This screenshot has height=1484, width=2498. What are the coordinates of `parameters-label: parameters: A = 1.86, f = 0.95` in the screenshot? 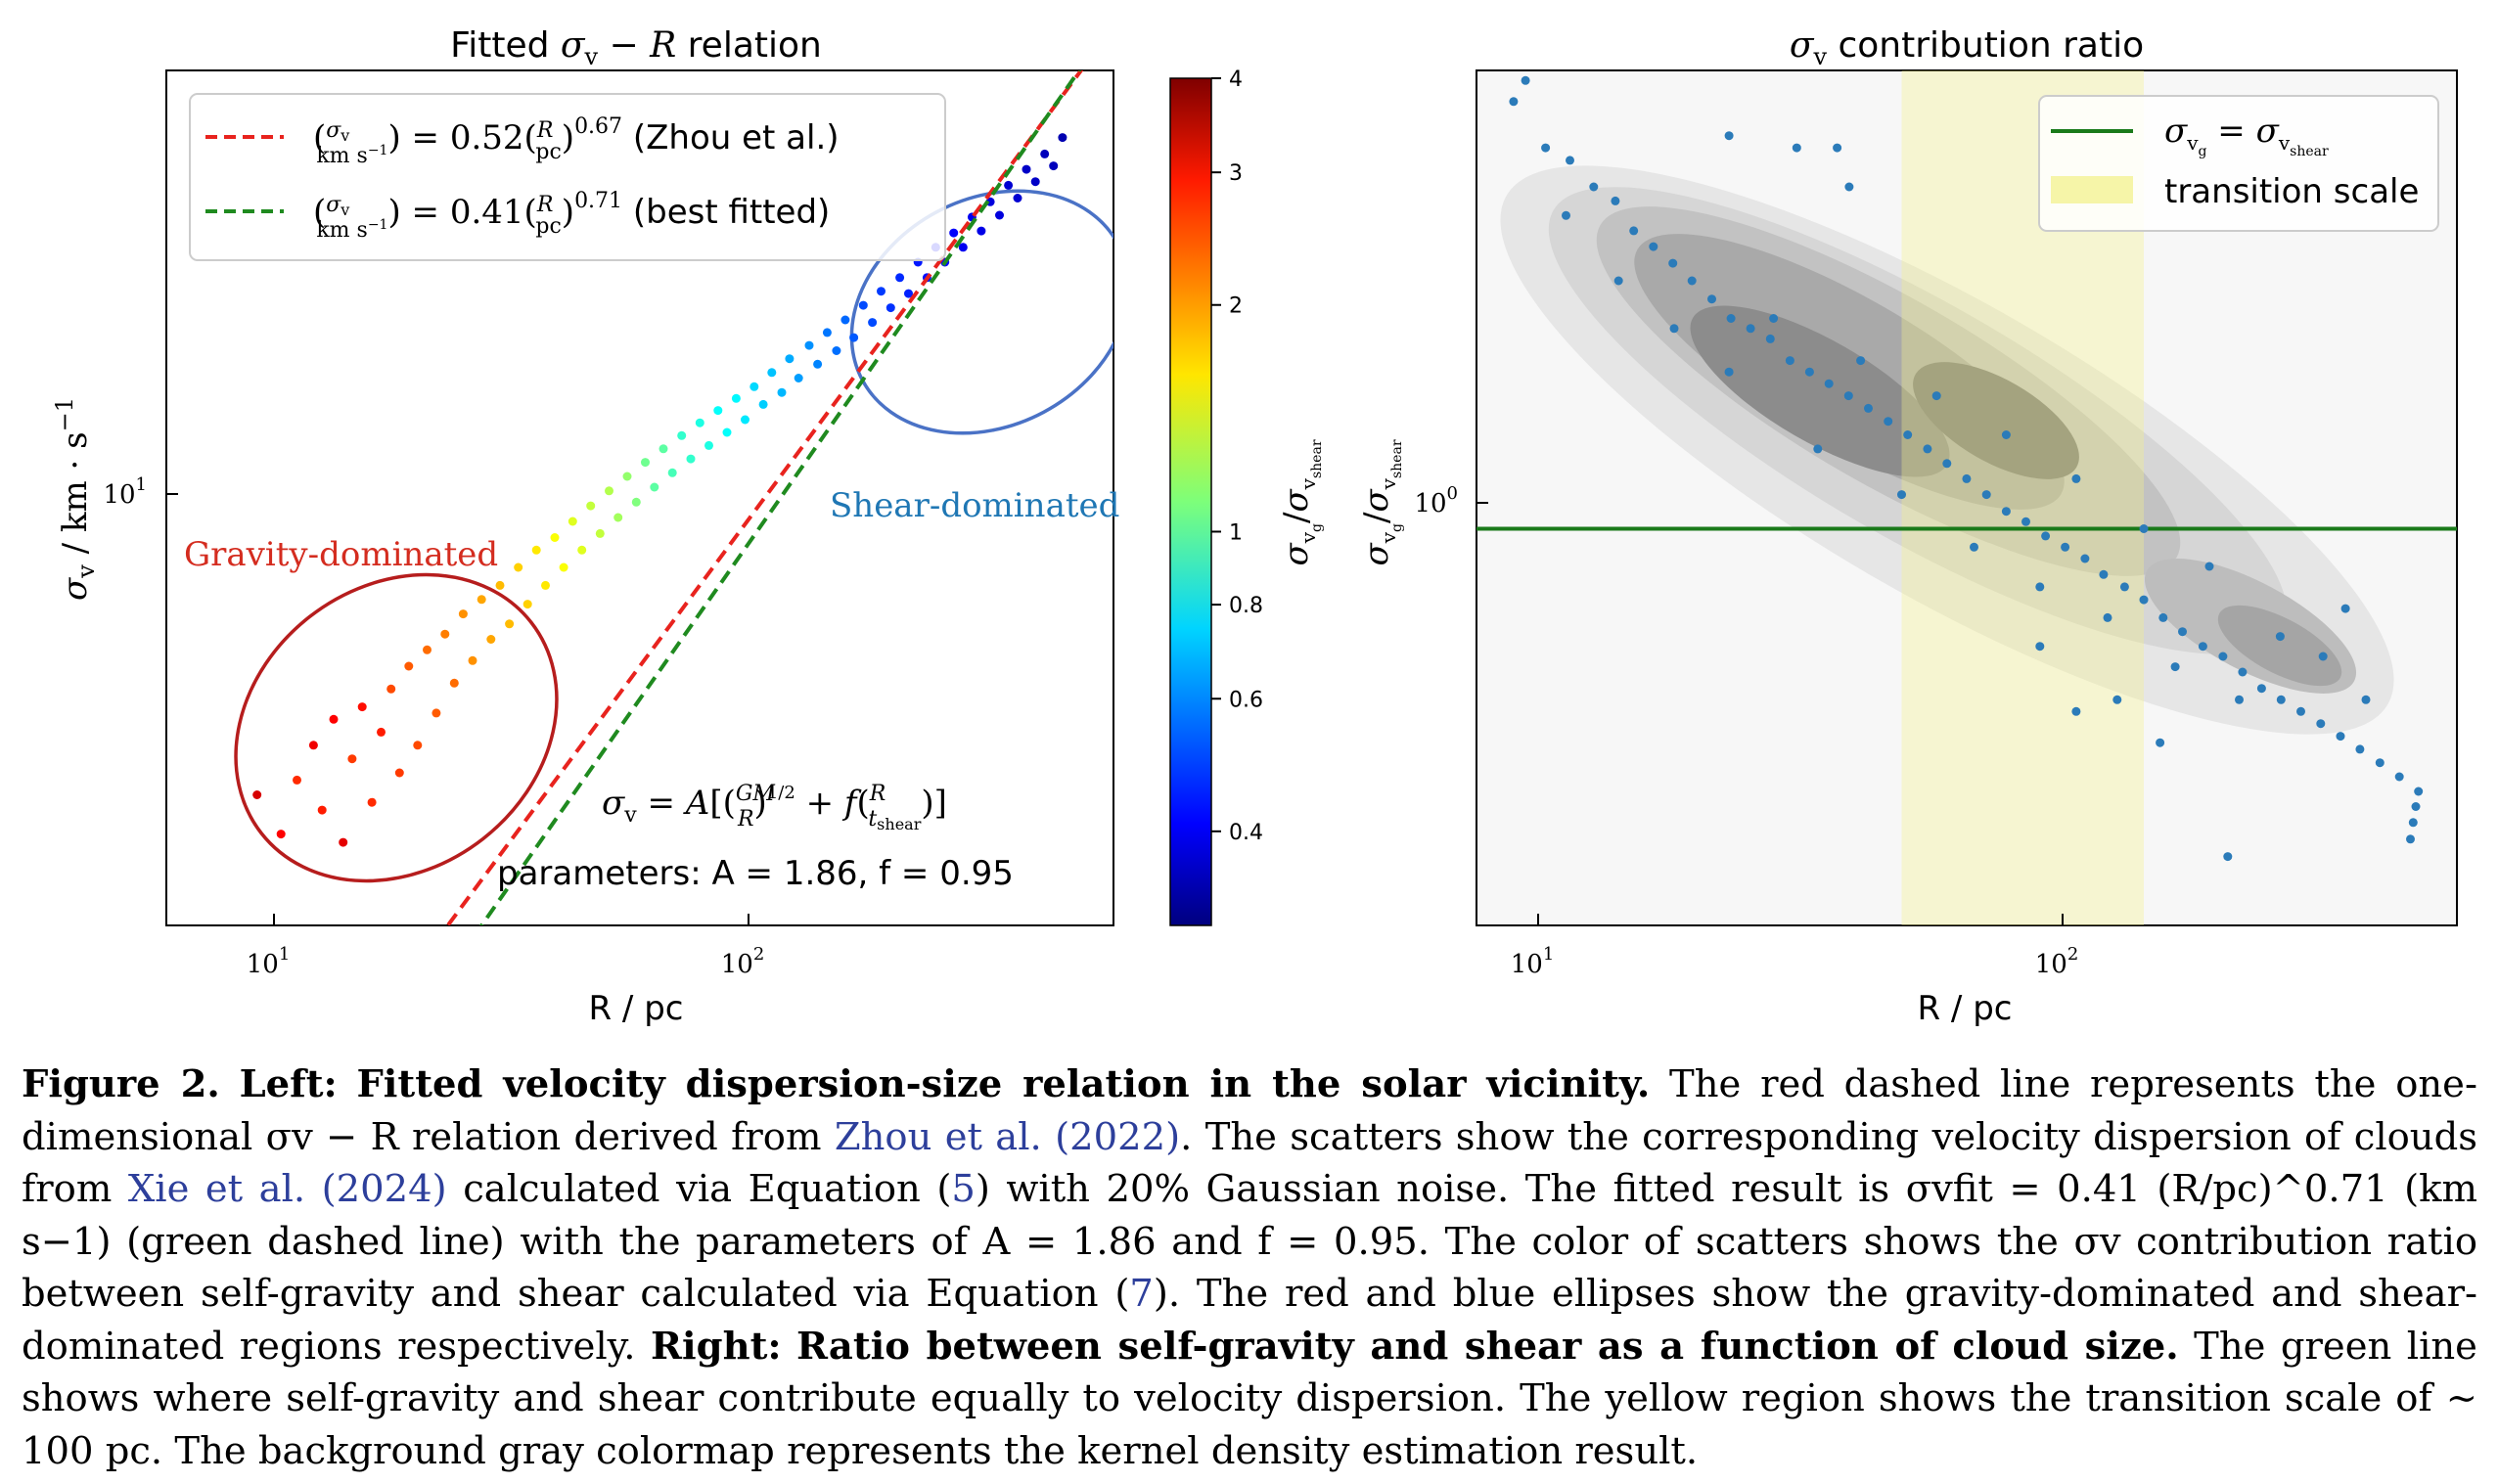 It's located at (756, 873).